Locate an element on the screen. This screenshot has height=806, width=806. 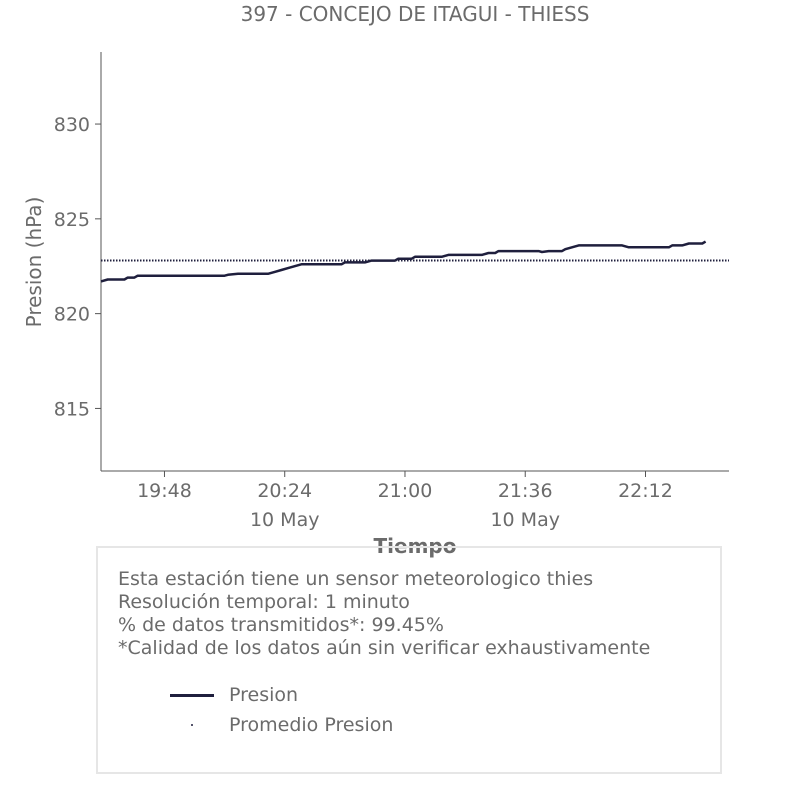
legend-label-promedio: Promedio Presion is located at coordinates (311, 725).